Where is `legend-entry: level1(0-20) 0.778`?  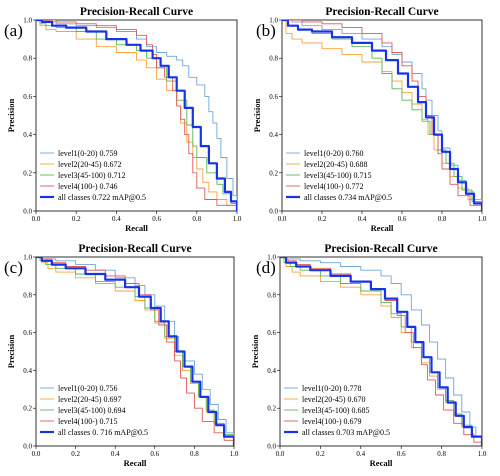 legend-entry: level1(0-20) 0.778 is located at coordinates (332, 388).